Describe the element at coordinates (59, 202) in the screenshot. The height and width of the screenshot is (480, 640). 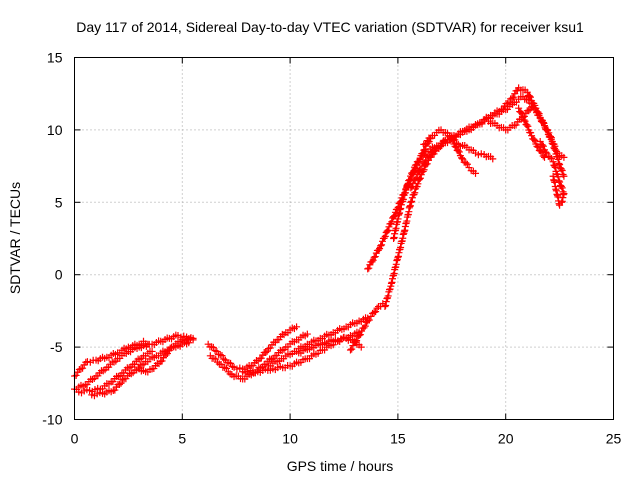
I see `y-tick-label: 5` at that location.